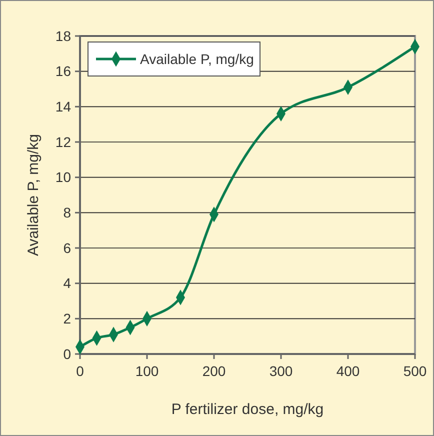 The width and height of the screenshot is (434, 436). What do you see at coordinates (63, 71) in the screenshot?
I see `y-tick-label: 16` at bounding box center [63, 71].